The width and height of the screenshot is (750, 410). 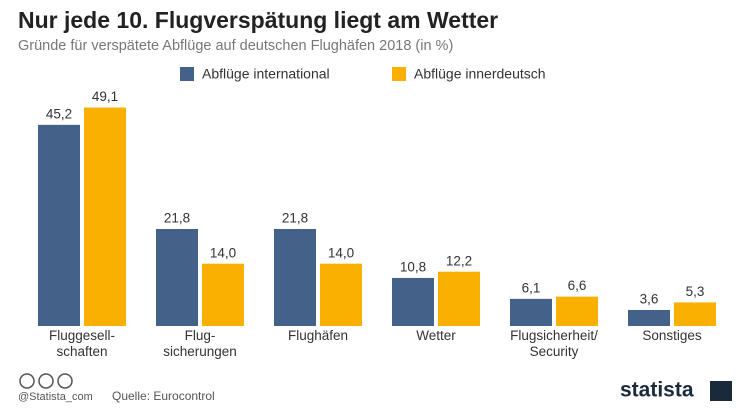 I want to click on value-label: 5,3, so click(x=695, y=291).